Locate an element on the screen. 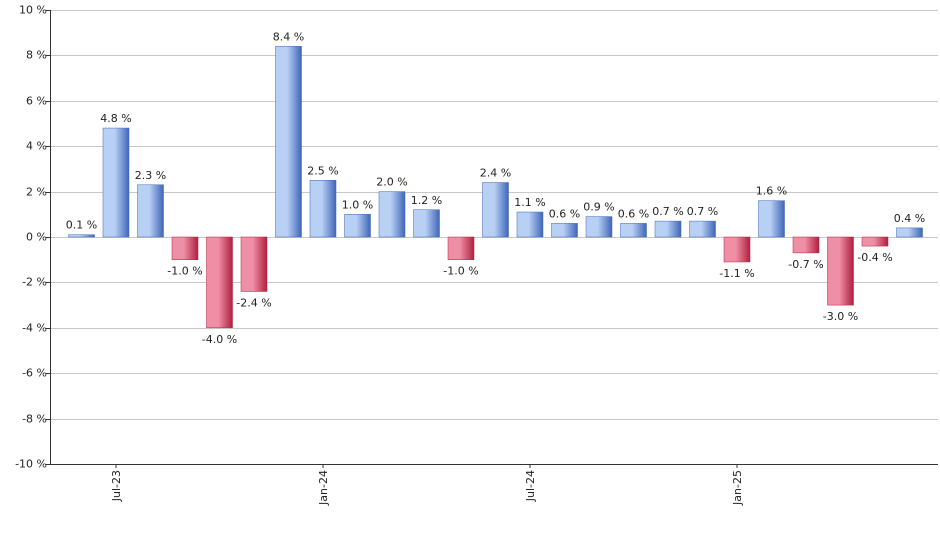 Image resolution: width=940 pixels, height=550 pixels. y-axis-ticks: 10 % 8 % 6 % 4 % 2 % 0 % -2 % -4 % -6 % -8 % -10 % is located at coordinates (32, 237).